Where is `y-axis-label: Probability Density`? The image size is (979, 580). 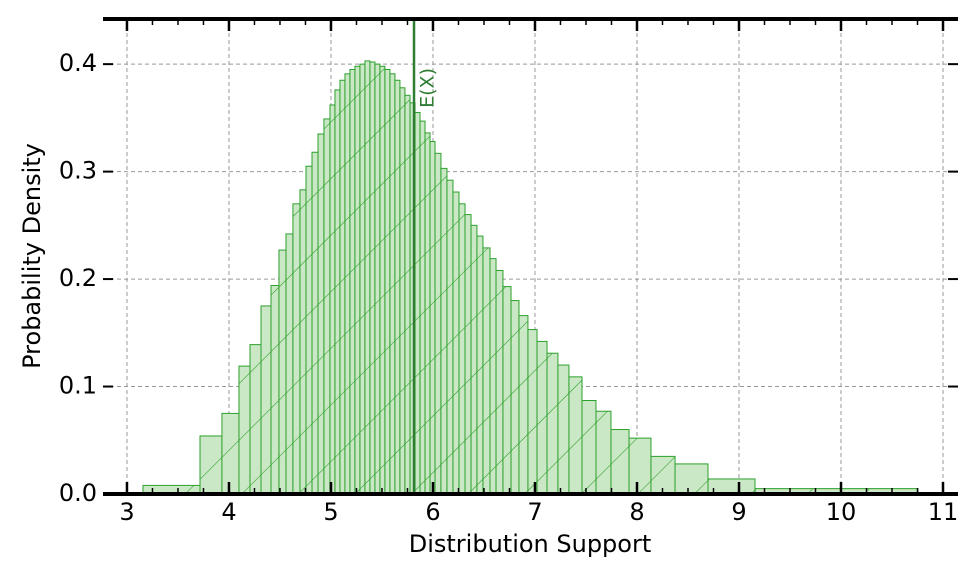
y-axis-label: Probability Density is located at coordinates (32, 256).